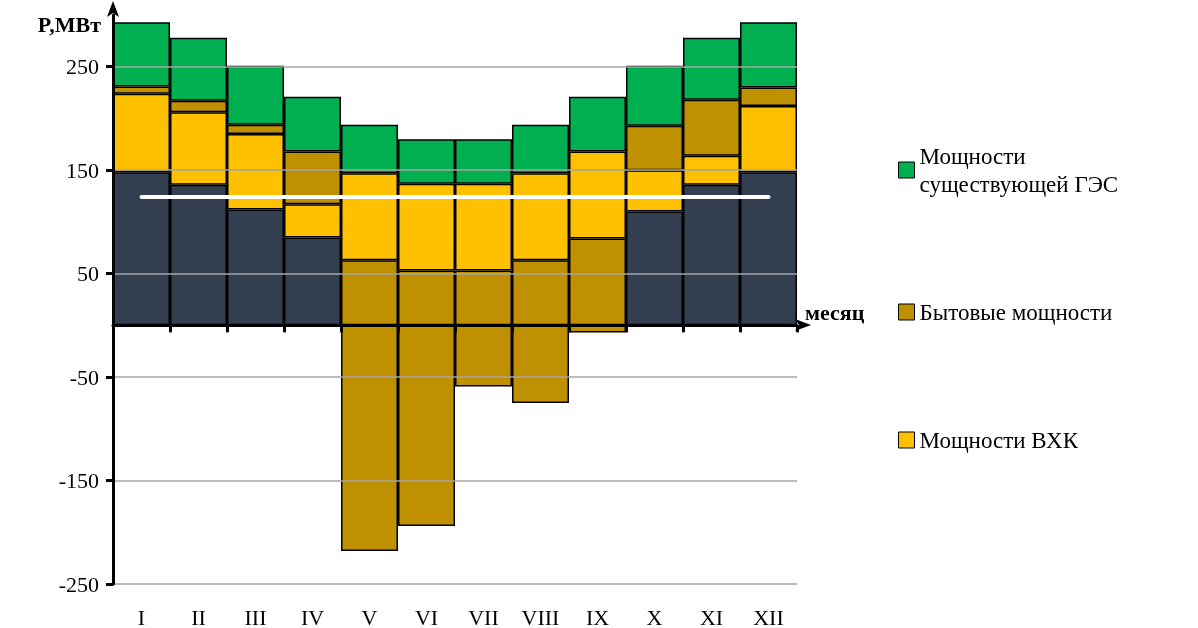 The image size is (1198, 628). Describe the element at coordinates (597, 616) in the screenshot. I see `x-tick-label: IX` at that location.